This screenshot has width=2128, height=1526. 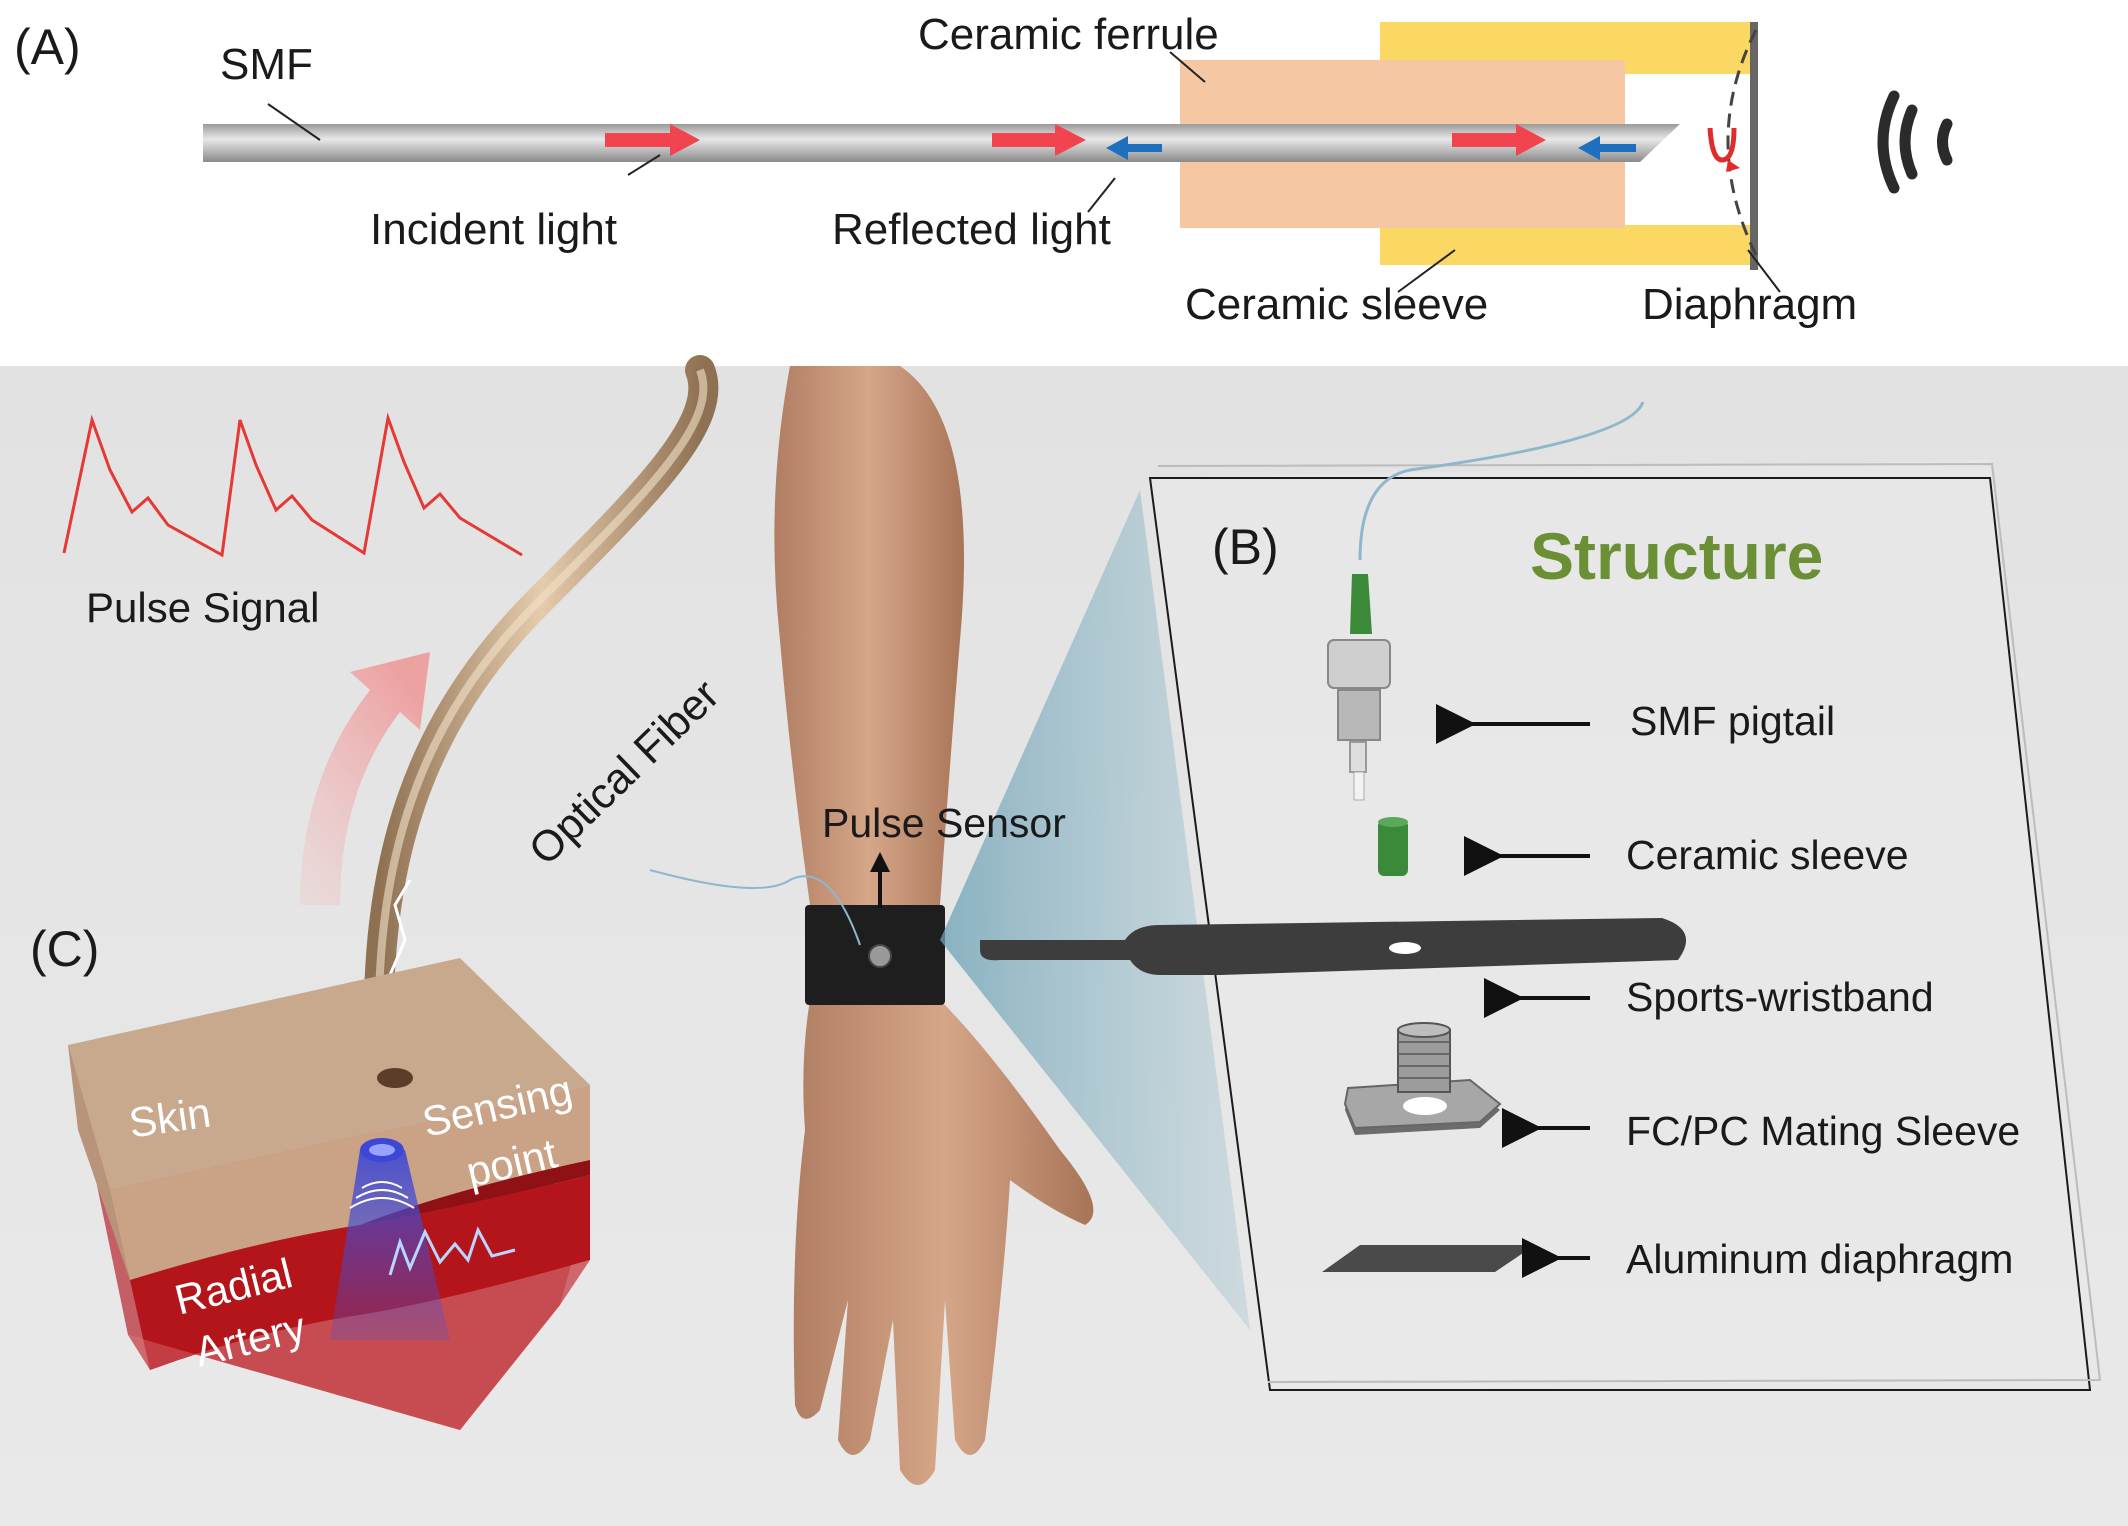 What do you see at coordinates (329, 1194) in the screenshot?
I see `tissue-block` at bounding box center [329, 1194].